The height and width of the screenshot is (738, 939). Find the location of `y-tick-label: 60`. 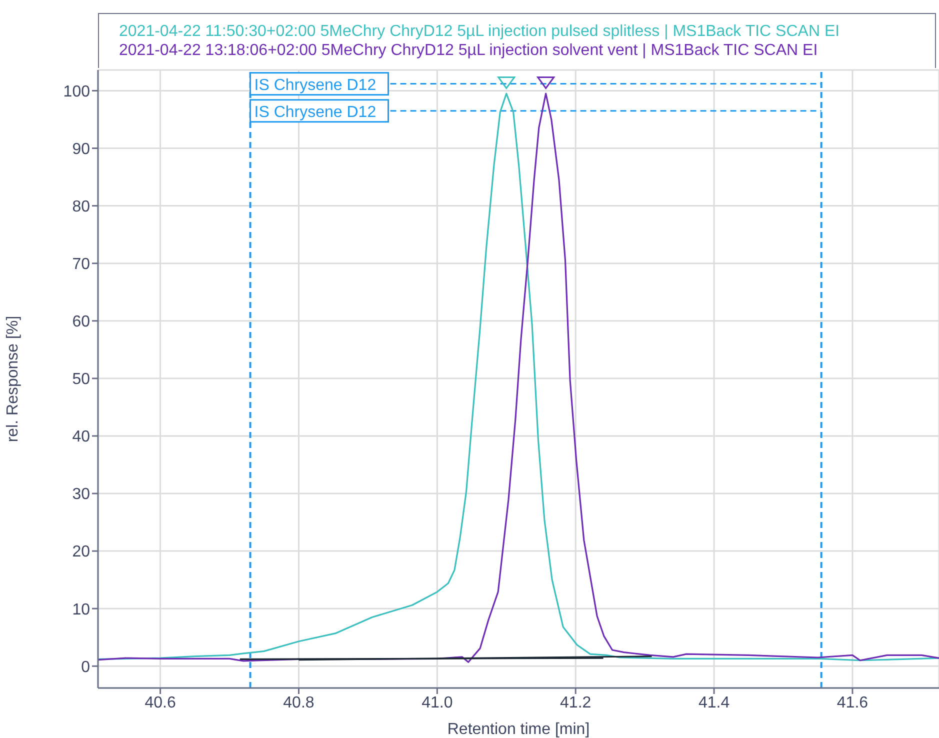

y-tick-label: 60 is located at coordinates (81, 322).